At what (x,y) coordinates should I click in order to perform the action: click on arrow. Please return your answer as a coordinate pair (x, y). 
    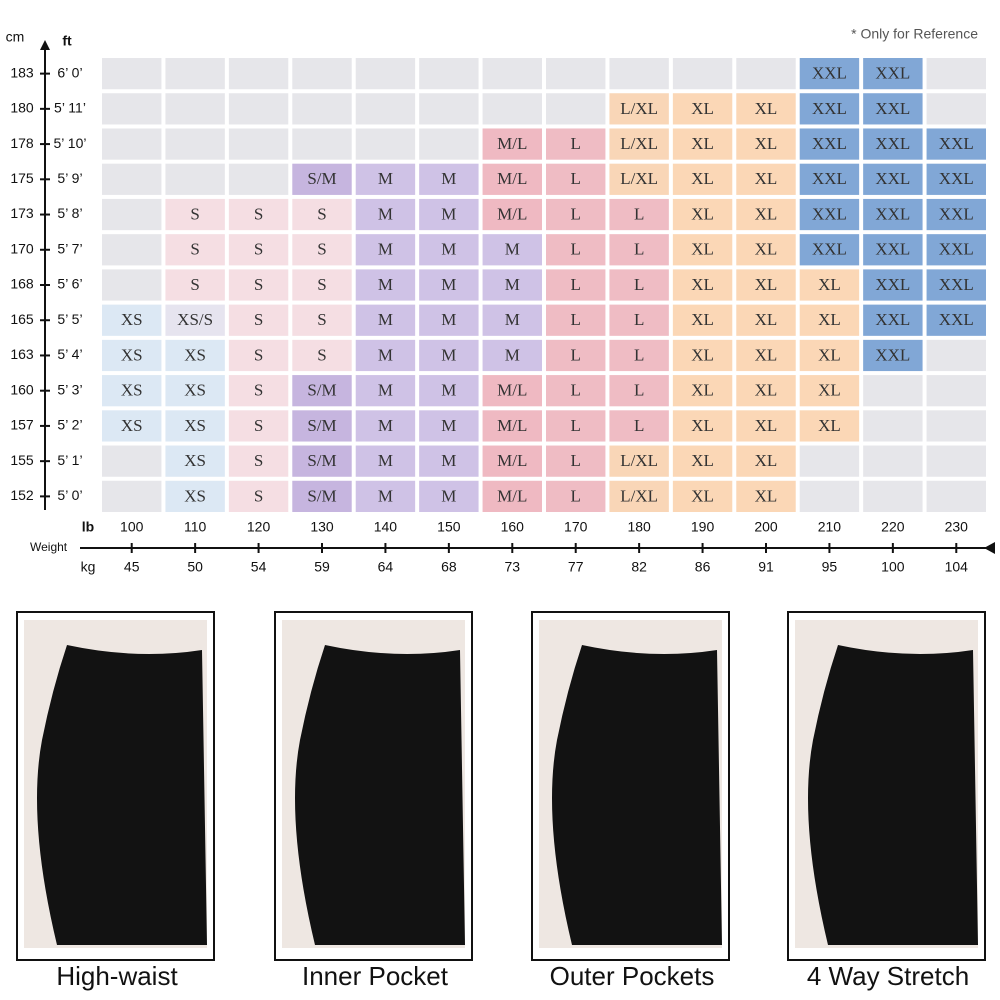
    Looking at the image, I should click on (989, 548).